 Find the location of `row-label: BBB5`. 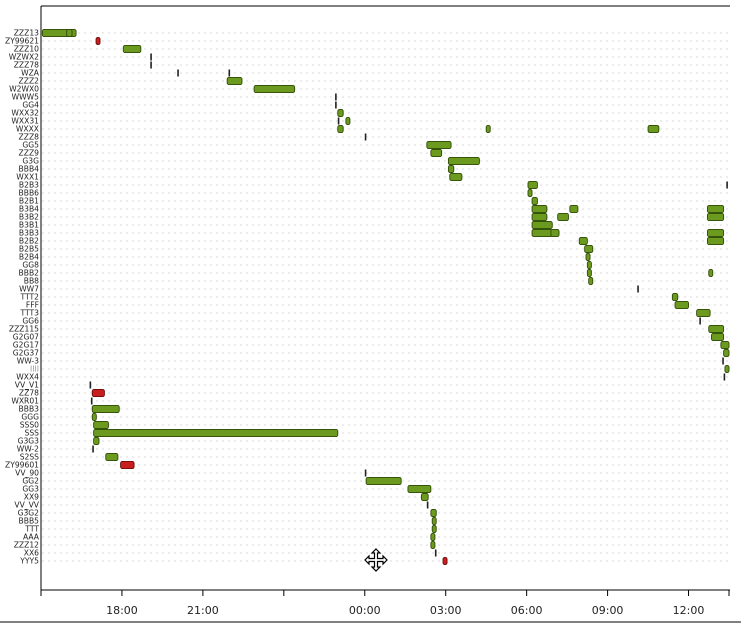

row-label: BBB5 is located at coordinates (29, 521).